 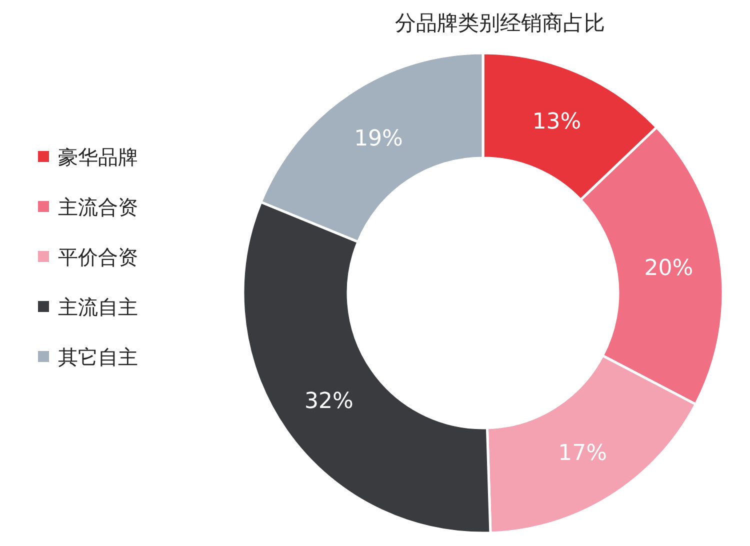 I want to click on data-label: 19%, so click(x=378, y=139).